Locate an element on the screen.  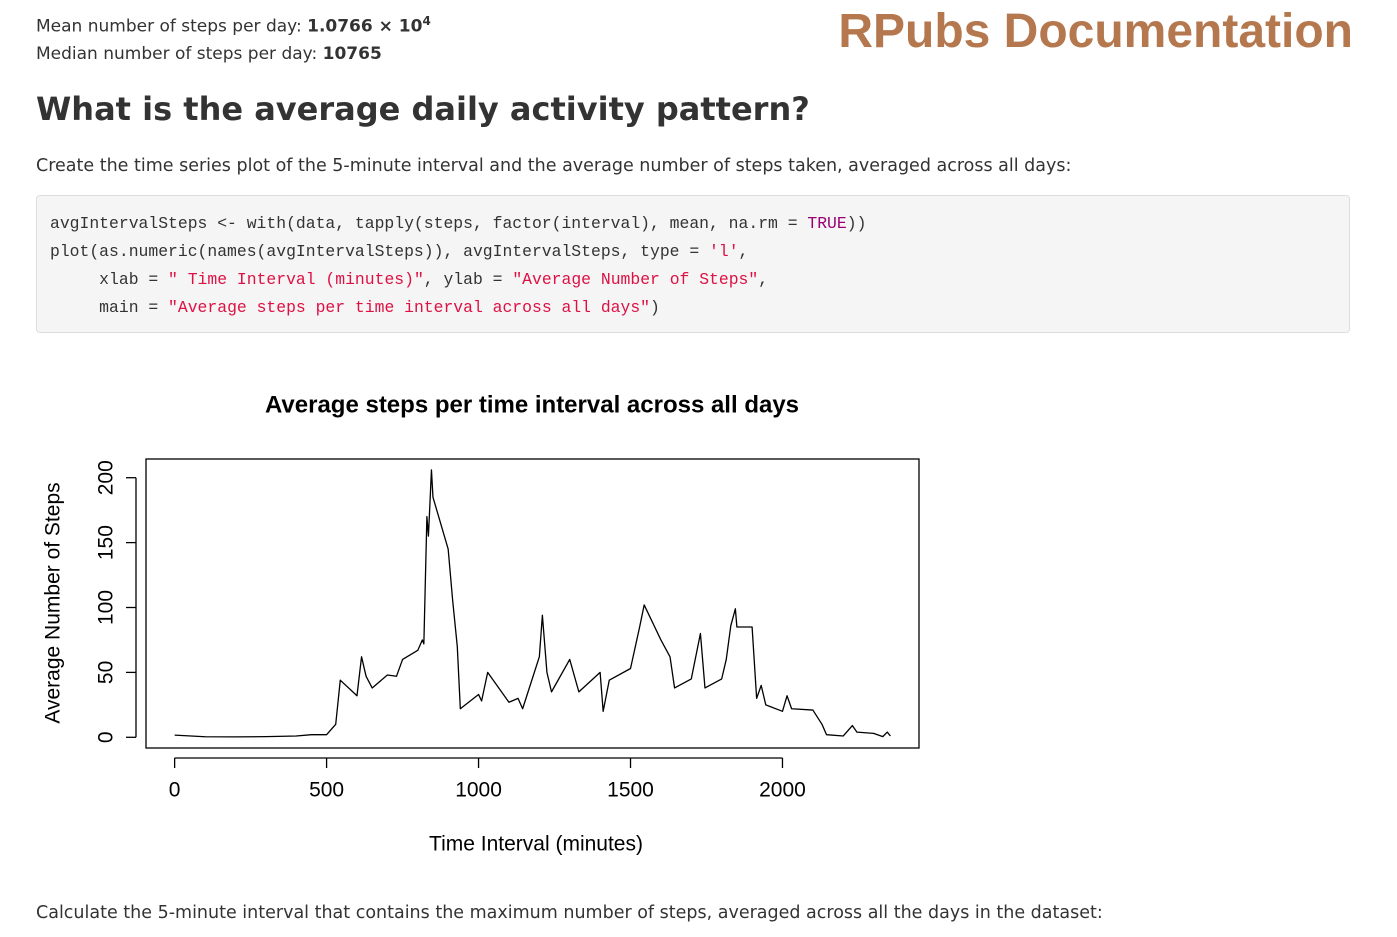
data-line is located at coordinates (532, 603).